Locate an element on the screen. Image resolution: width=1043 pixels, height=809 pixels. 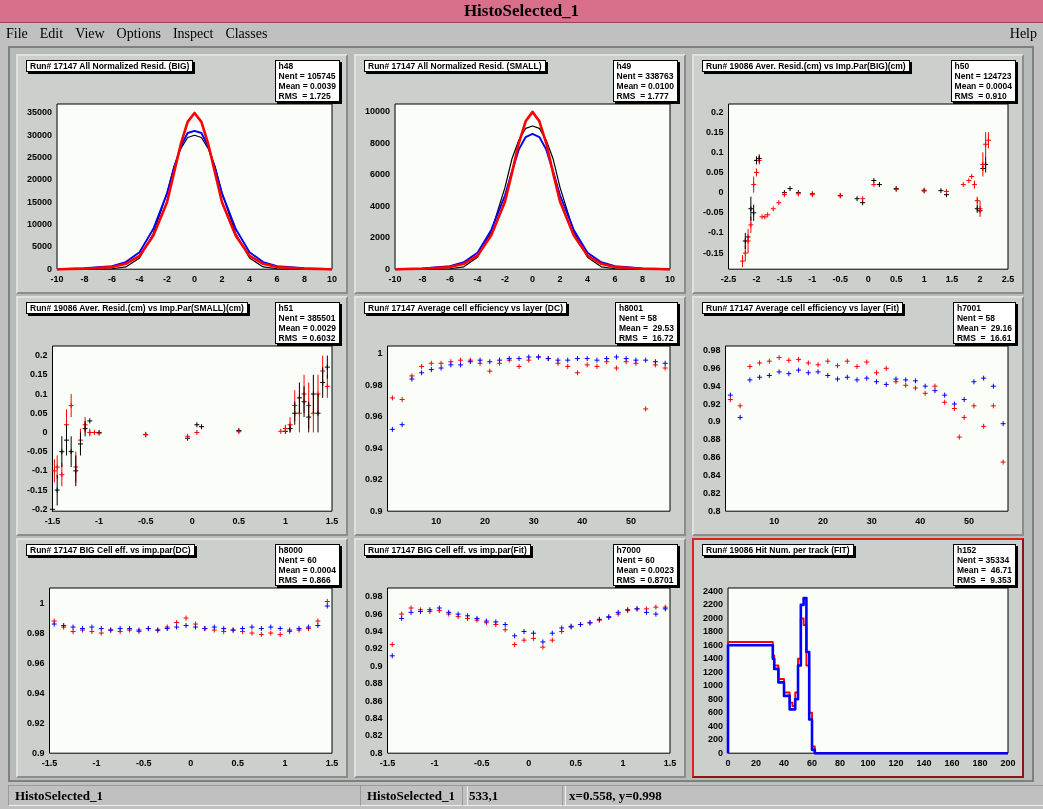
x-tick-label: 60 is located at coordinates (812, 763).